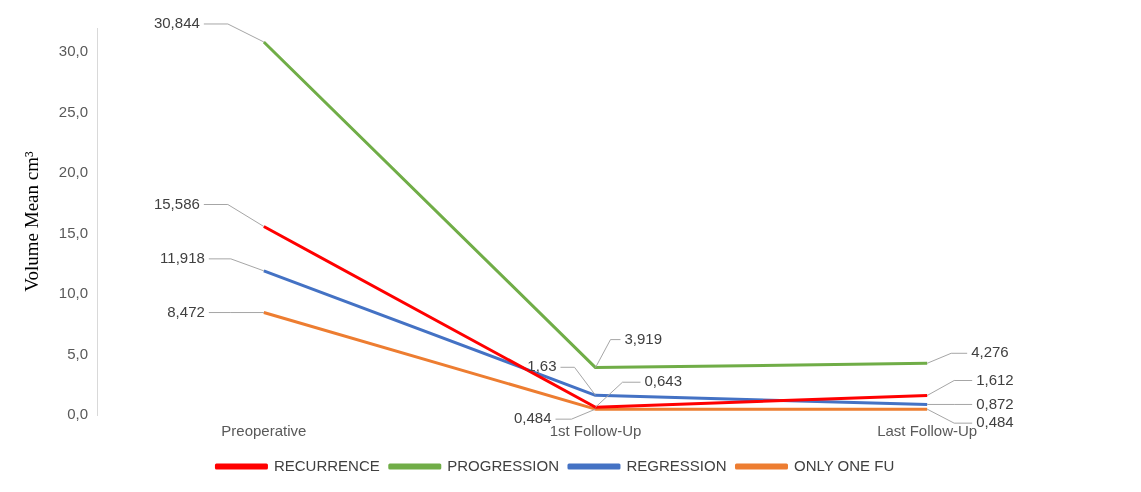  What do you see at coordinates (995, 403) in the screenshot?
I see `data-label: 0,872` at bounding box center [995, 403].